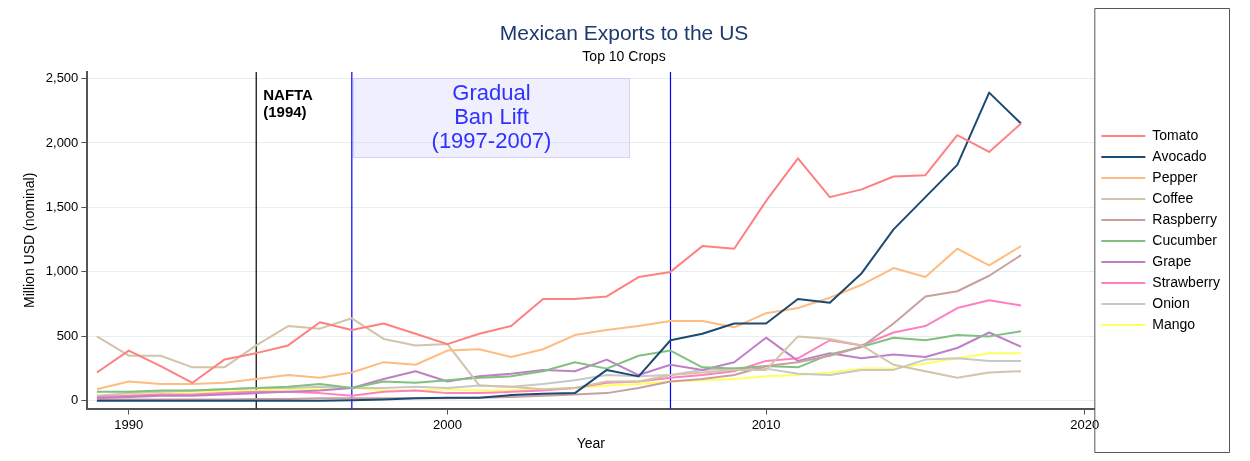  I want to click on x-tick-label: 1990, so click(129, 424).